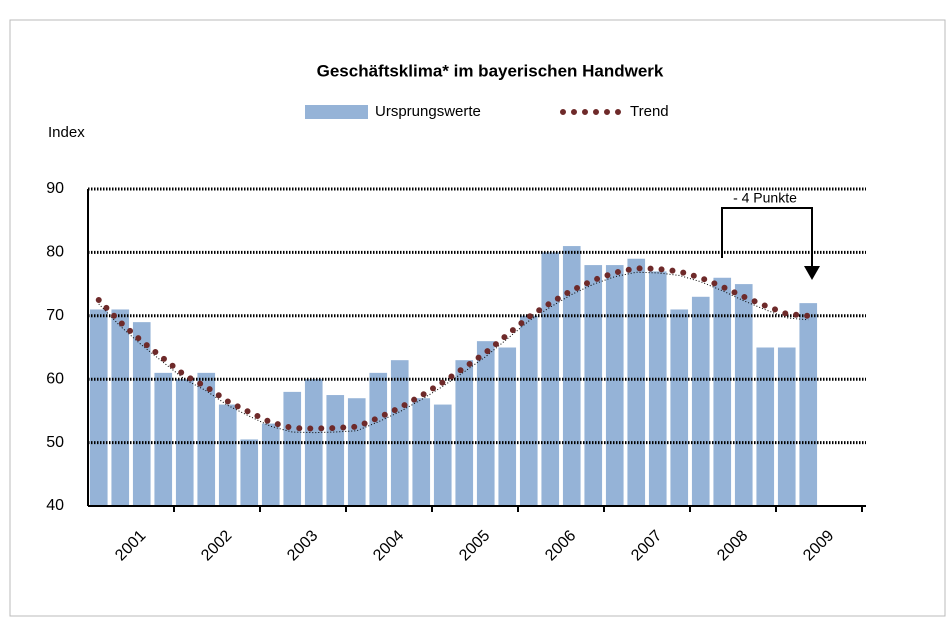 Image resolution: width=946 pixels, height=617 pixels. I want to click on annotation-bracket, so click(767, 238).